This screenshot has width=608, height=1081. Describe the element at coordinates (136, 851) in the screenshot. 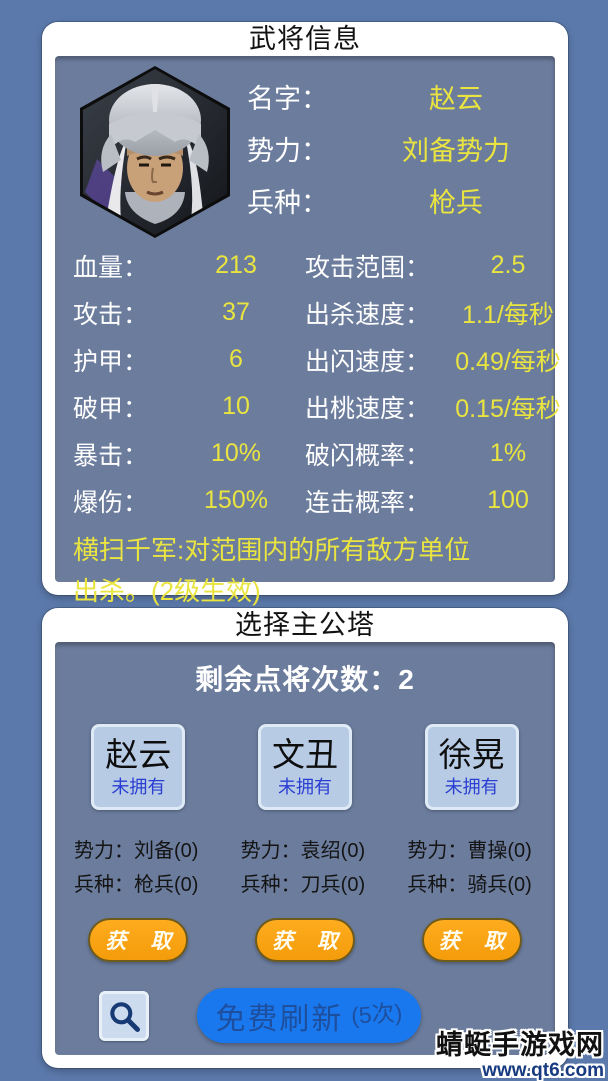

I see `faction-line: 势力：刘备(0)` at that location.